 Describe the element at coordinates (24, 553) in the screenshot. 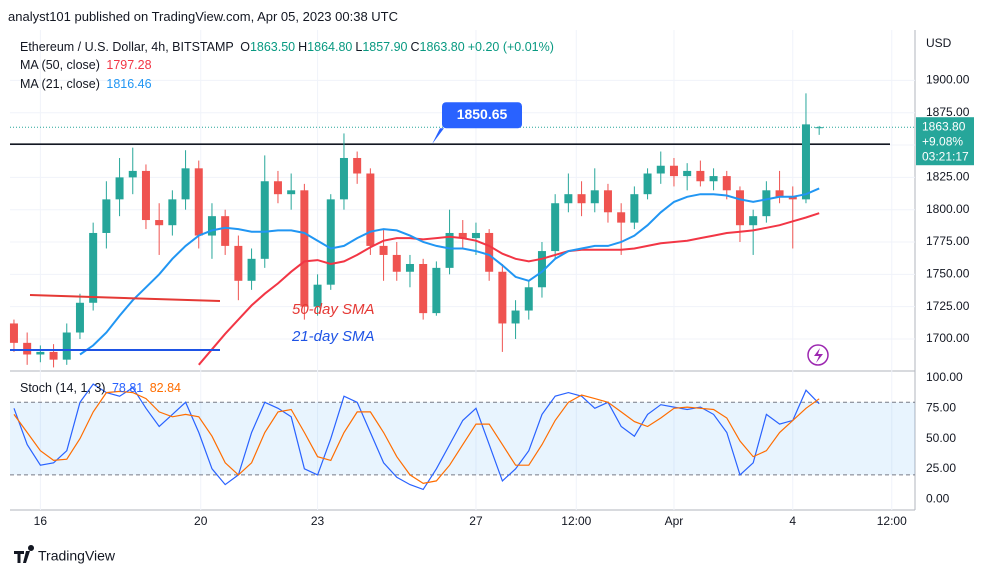

I see `brand-logo` at that location.